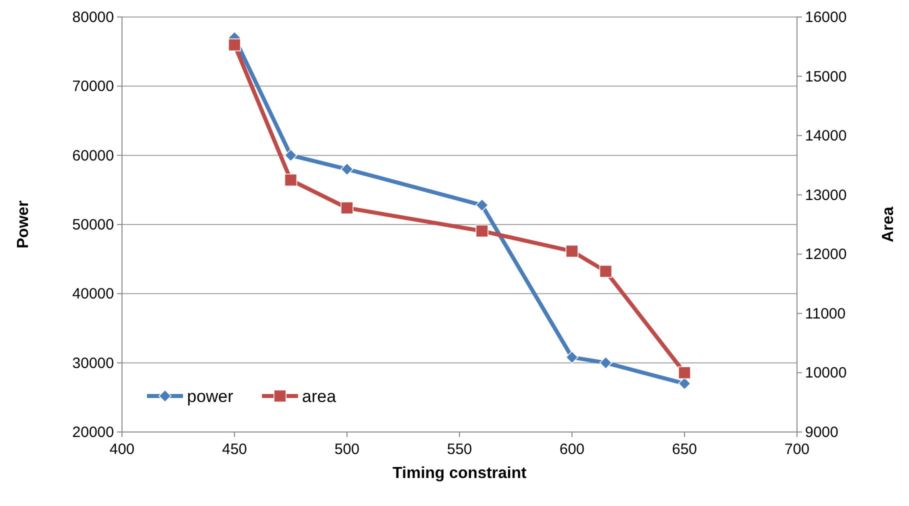  What do you see at coordinates (122, 449) in the screenshot?
I see `x-tick-label: 400` at bounding box center [122, 449].